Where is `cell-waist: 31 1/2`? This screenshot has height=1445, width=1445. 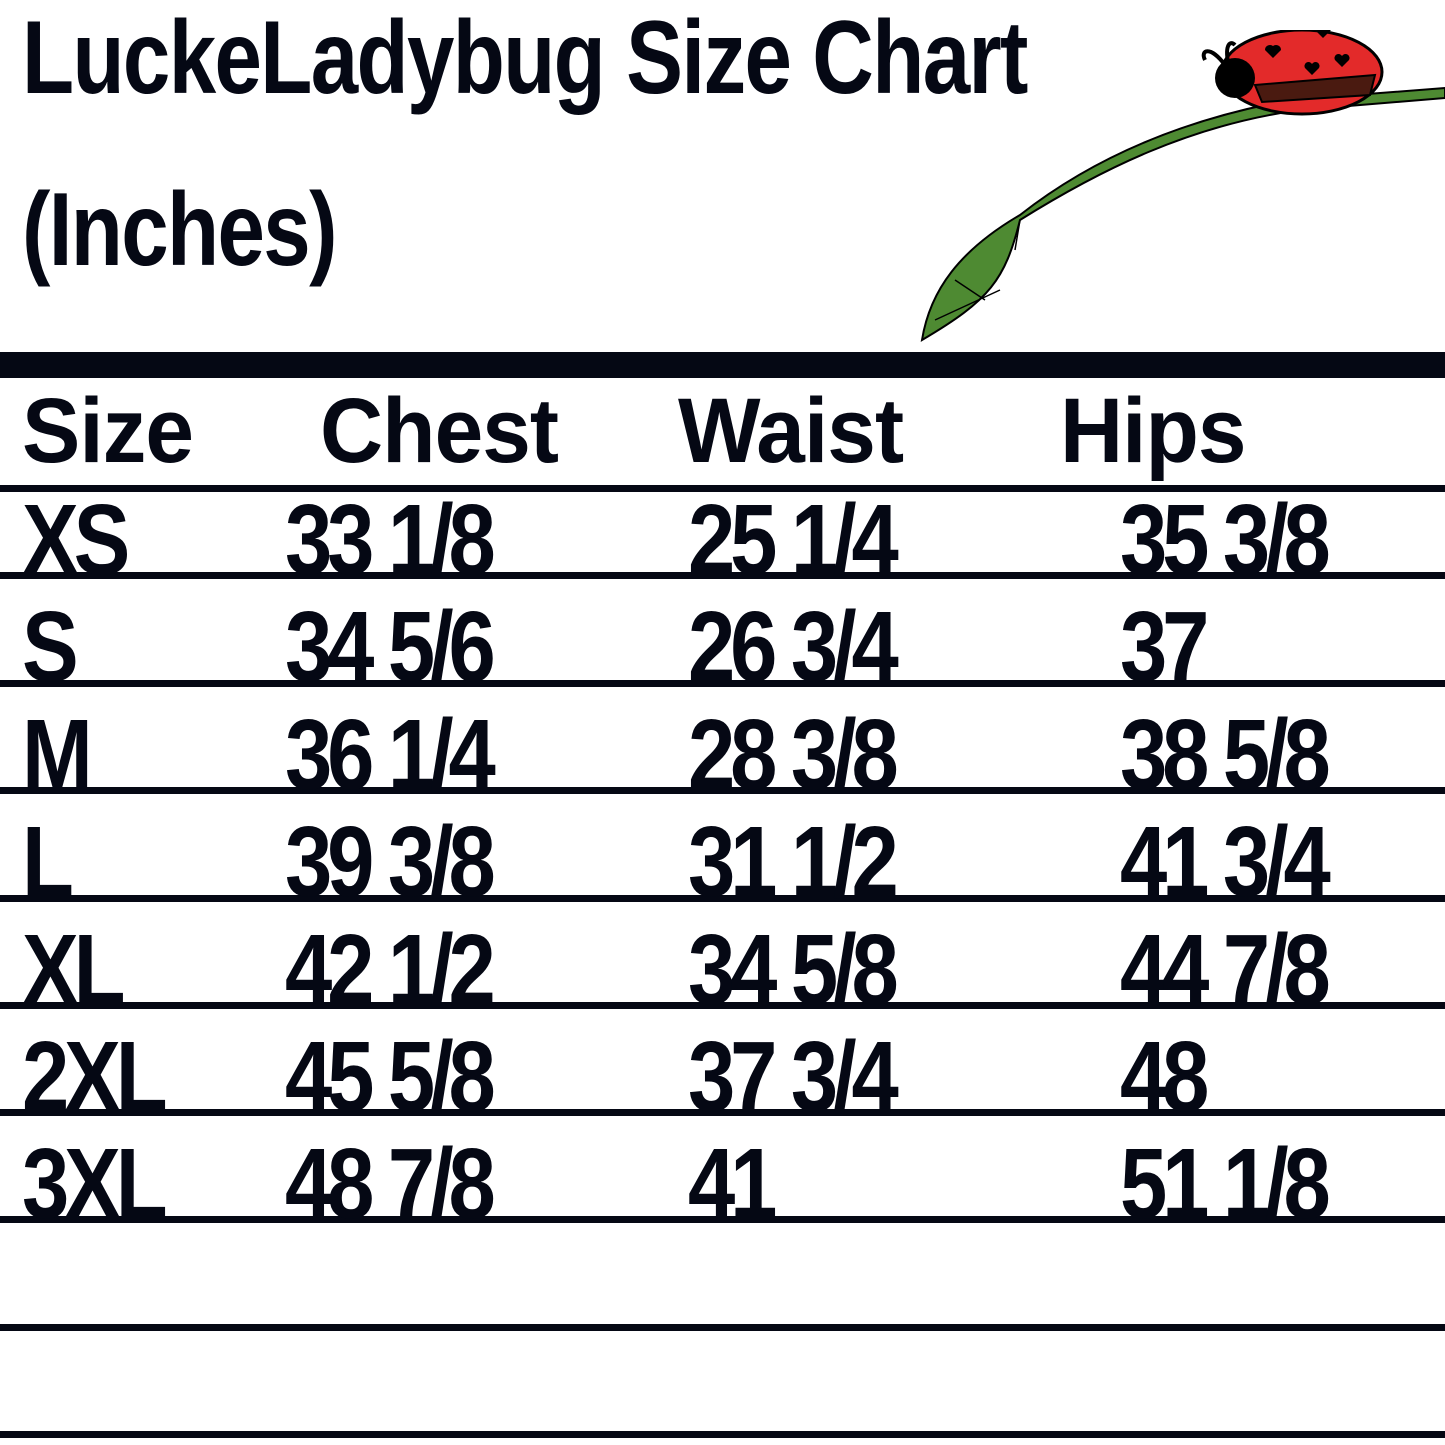
cell-waist: 31 1/2 is located at coordinates (793, 862).